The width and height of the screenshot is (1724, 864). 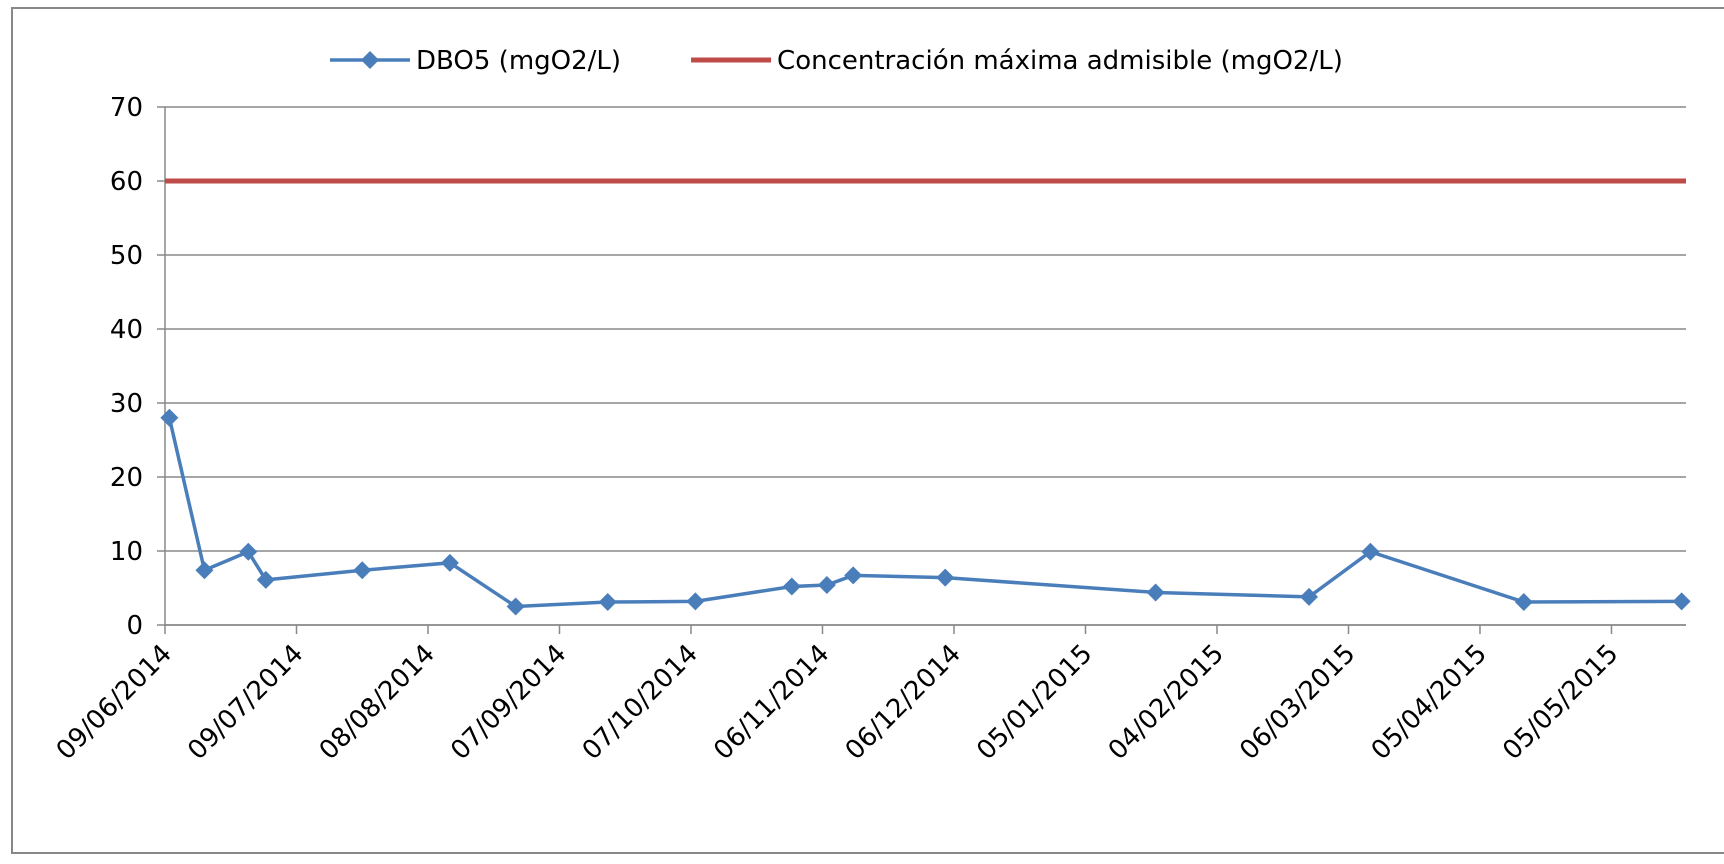 I want to click on y-tick-label: 30, so click(x=126, y=404).